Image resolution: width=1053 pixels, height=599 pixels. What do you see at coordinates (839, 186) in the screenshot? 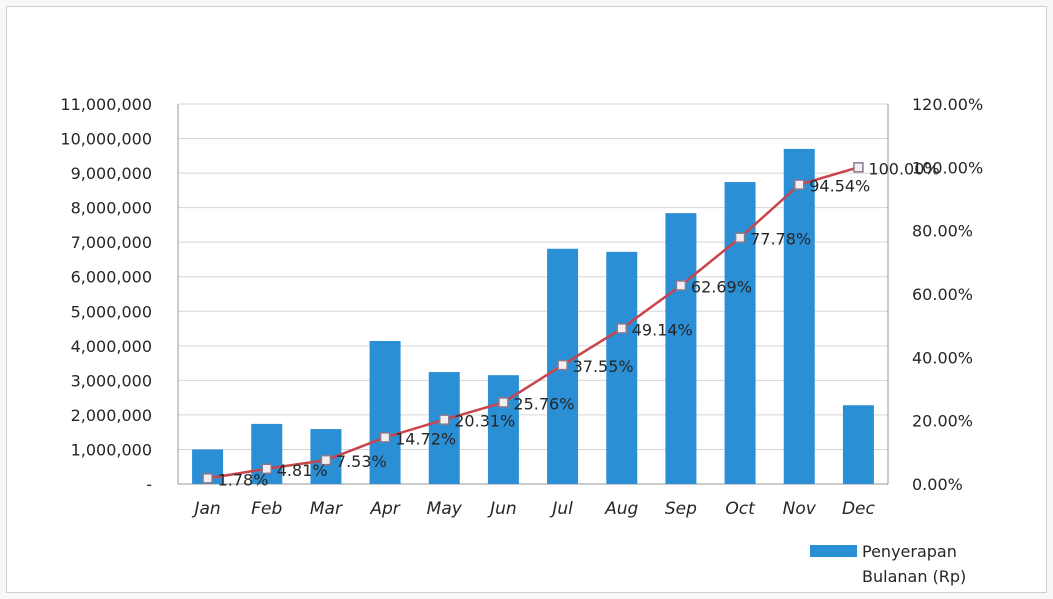
I see `line-data-label: 94.54%` at bounding box center [839, 186].